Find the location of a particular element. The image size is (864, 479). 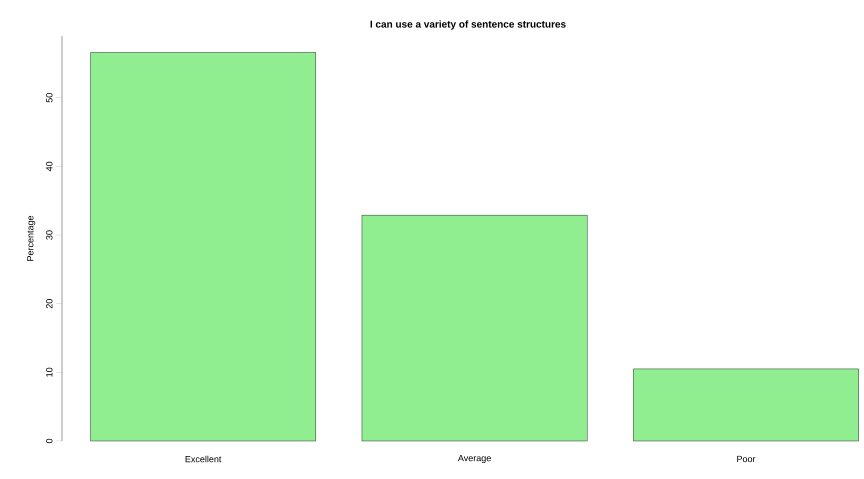

y-tick-label: 10 is located at coordinates (49, 372).